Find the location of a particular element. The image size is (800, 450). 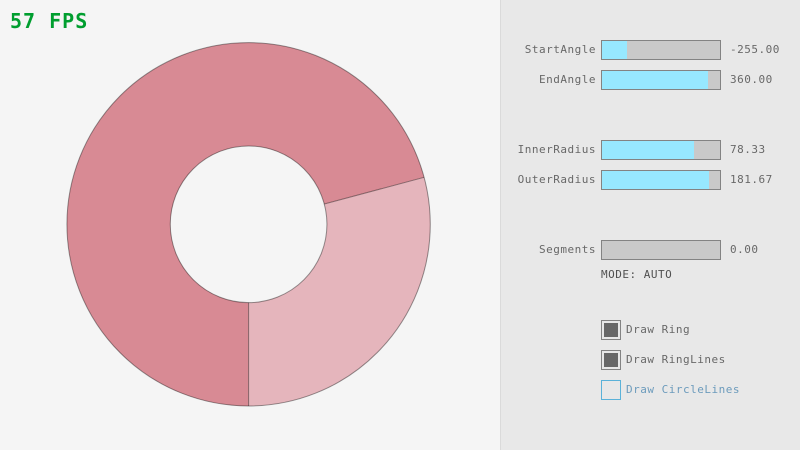

segments-slider is located at coordinates (661, 250).